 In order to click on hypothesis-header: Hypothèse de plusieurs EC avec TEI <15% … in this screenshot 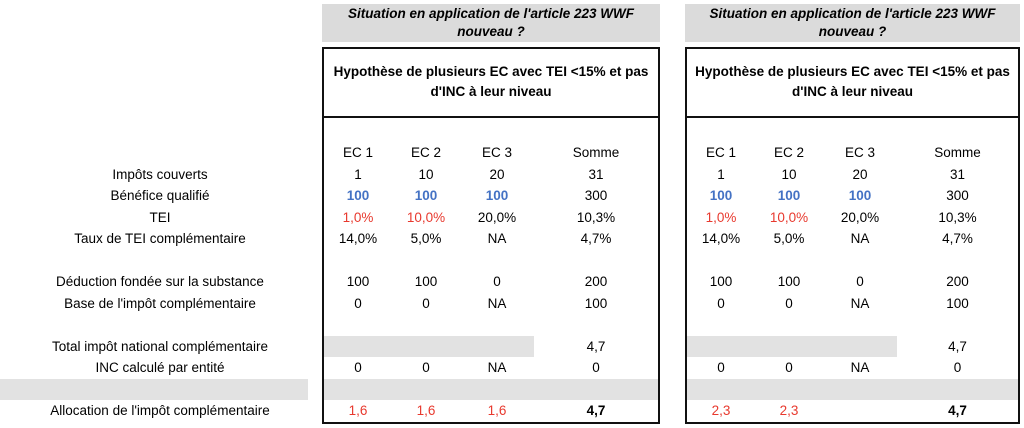, I will do `click(852, 83)`.